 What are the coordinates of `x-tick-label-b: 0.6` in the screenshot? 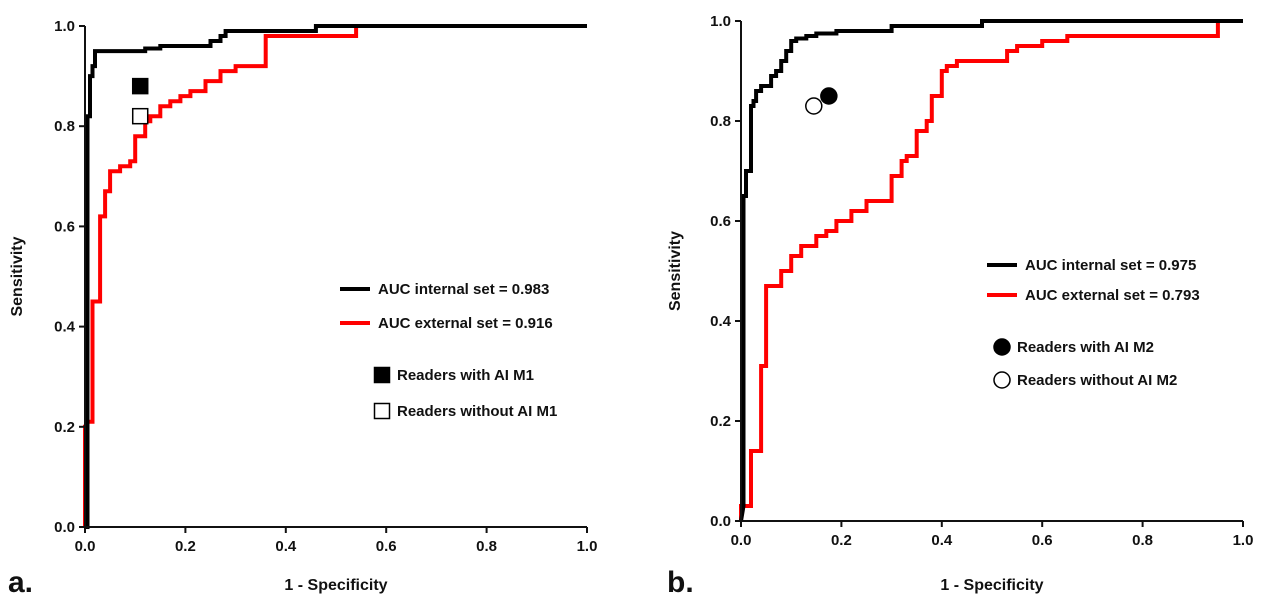 It's located at (1042, 540).